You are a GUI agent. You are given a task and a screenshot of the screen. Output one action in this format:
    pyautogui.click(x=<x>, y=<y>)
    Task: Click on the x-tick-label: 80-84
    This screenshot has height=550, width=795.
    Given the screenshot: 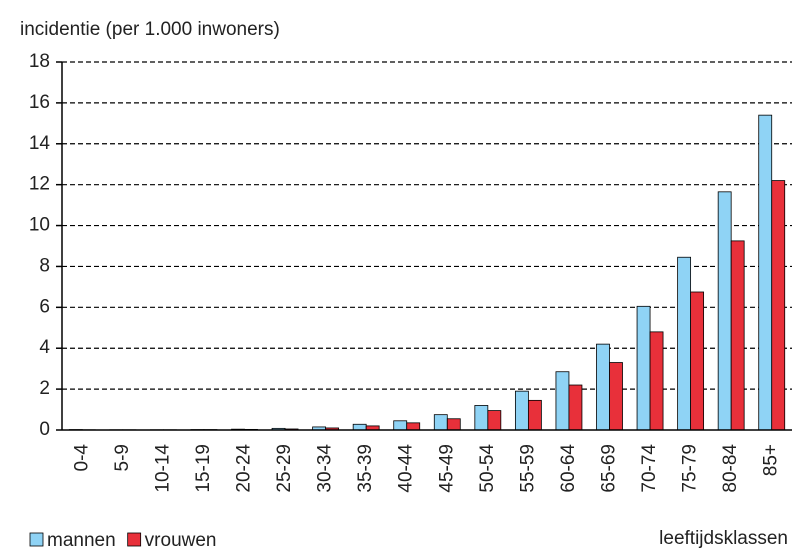 What is the action you would take?
    pyautogui.click(x=730, y=468)
    